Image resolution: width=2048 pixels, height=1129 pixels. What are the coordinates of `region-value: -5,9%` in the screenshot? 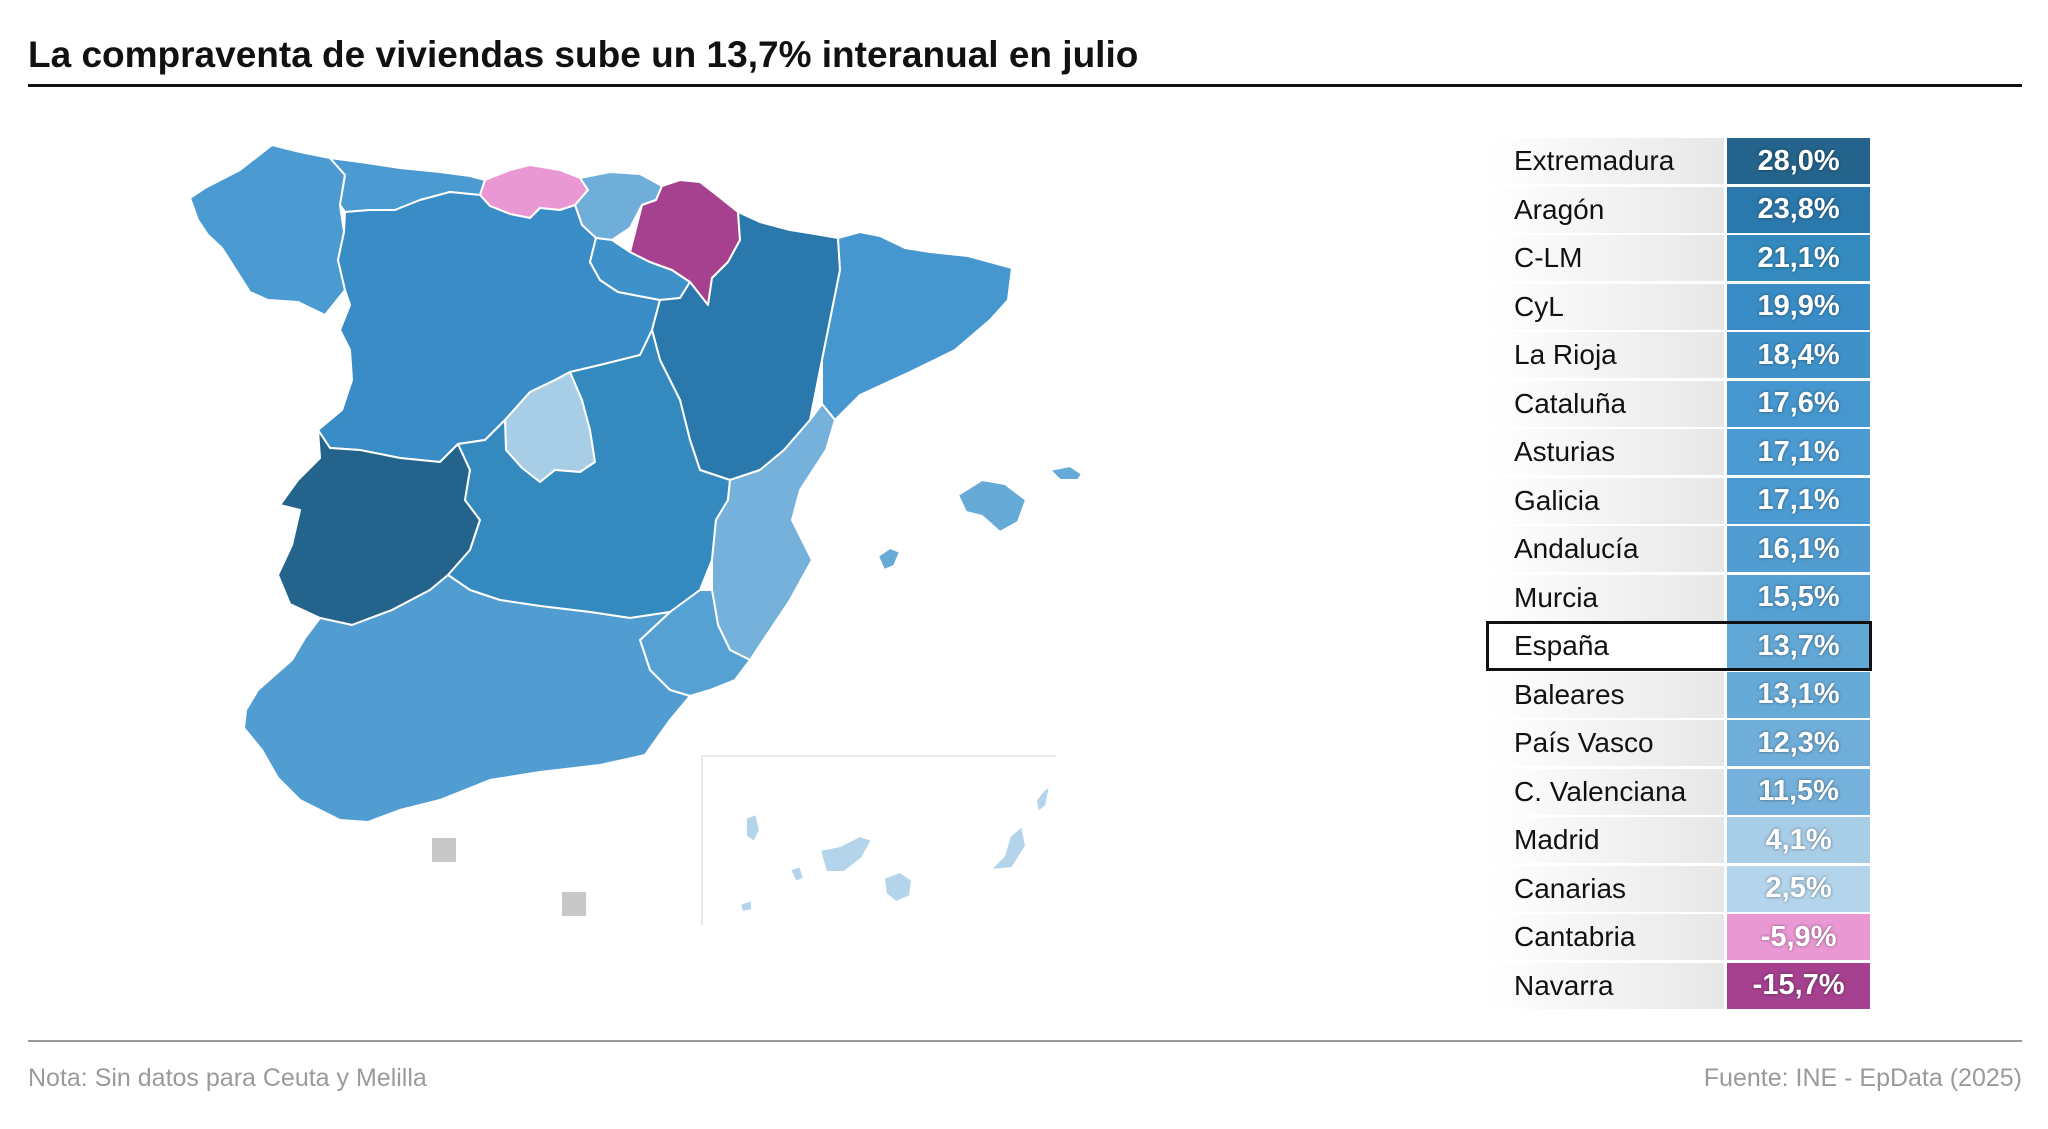 It's located at (1798, 937).